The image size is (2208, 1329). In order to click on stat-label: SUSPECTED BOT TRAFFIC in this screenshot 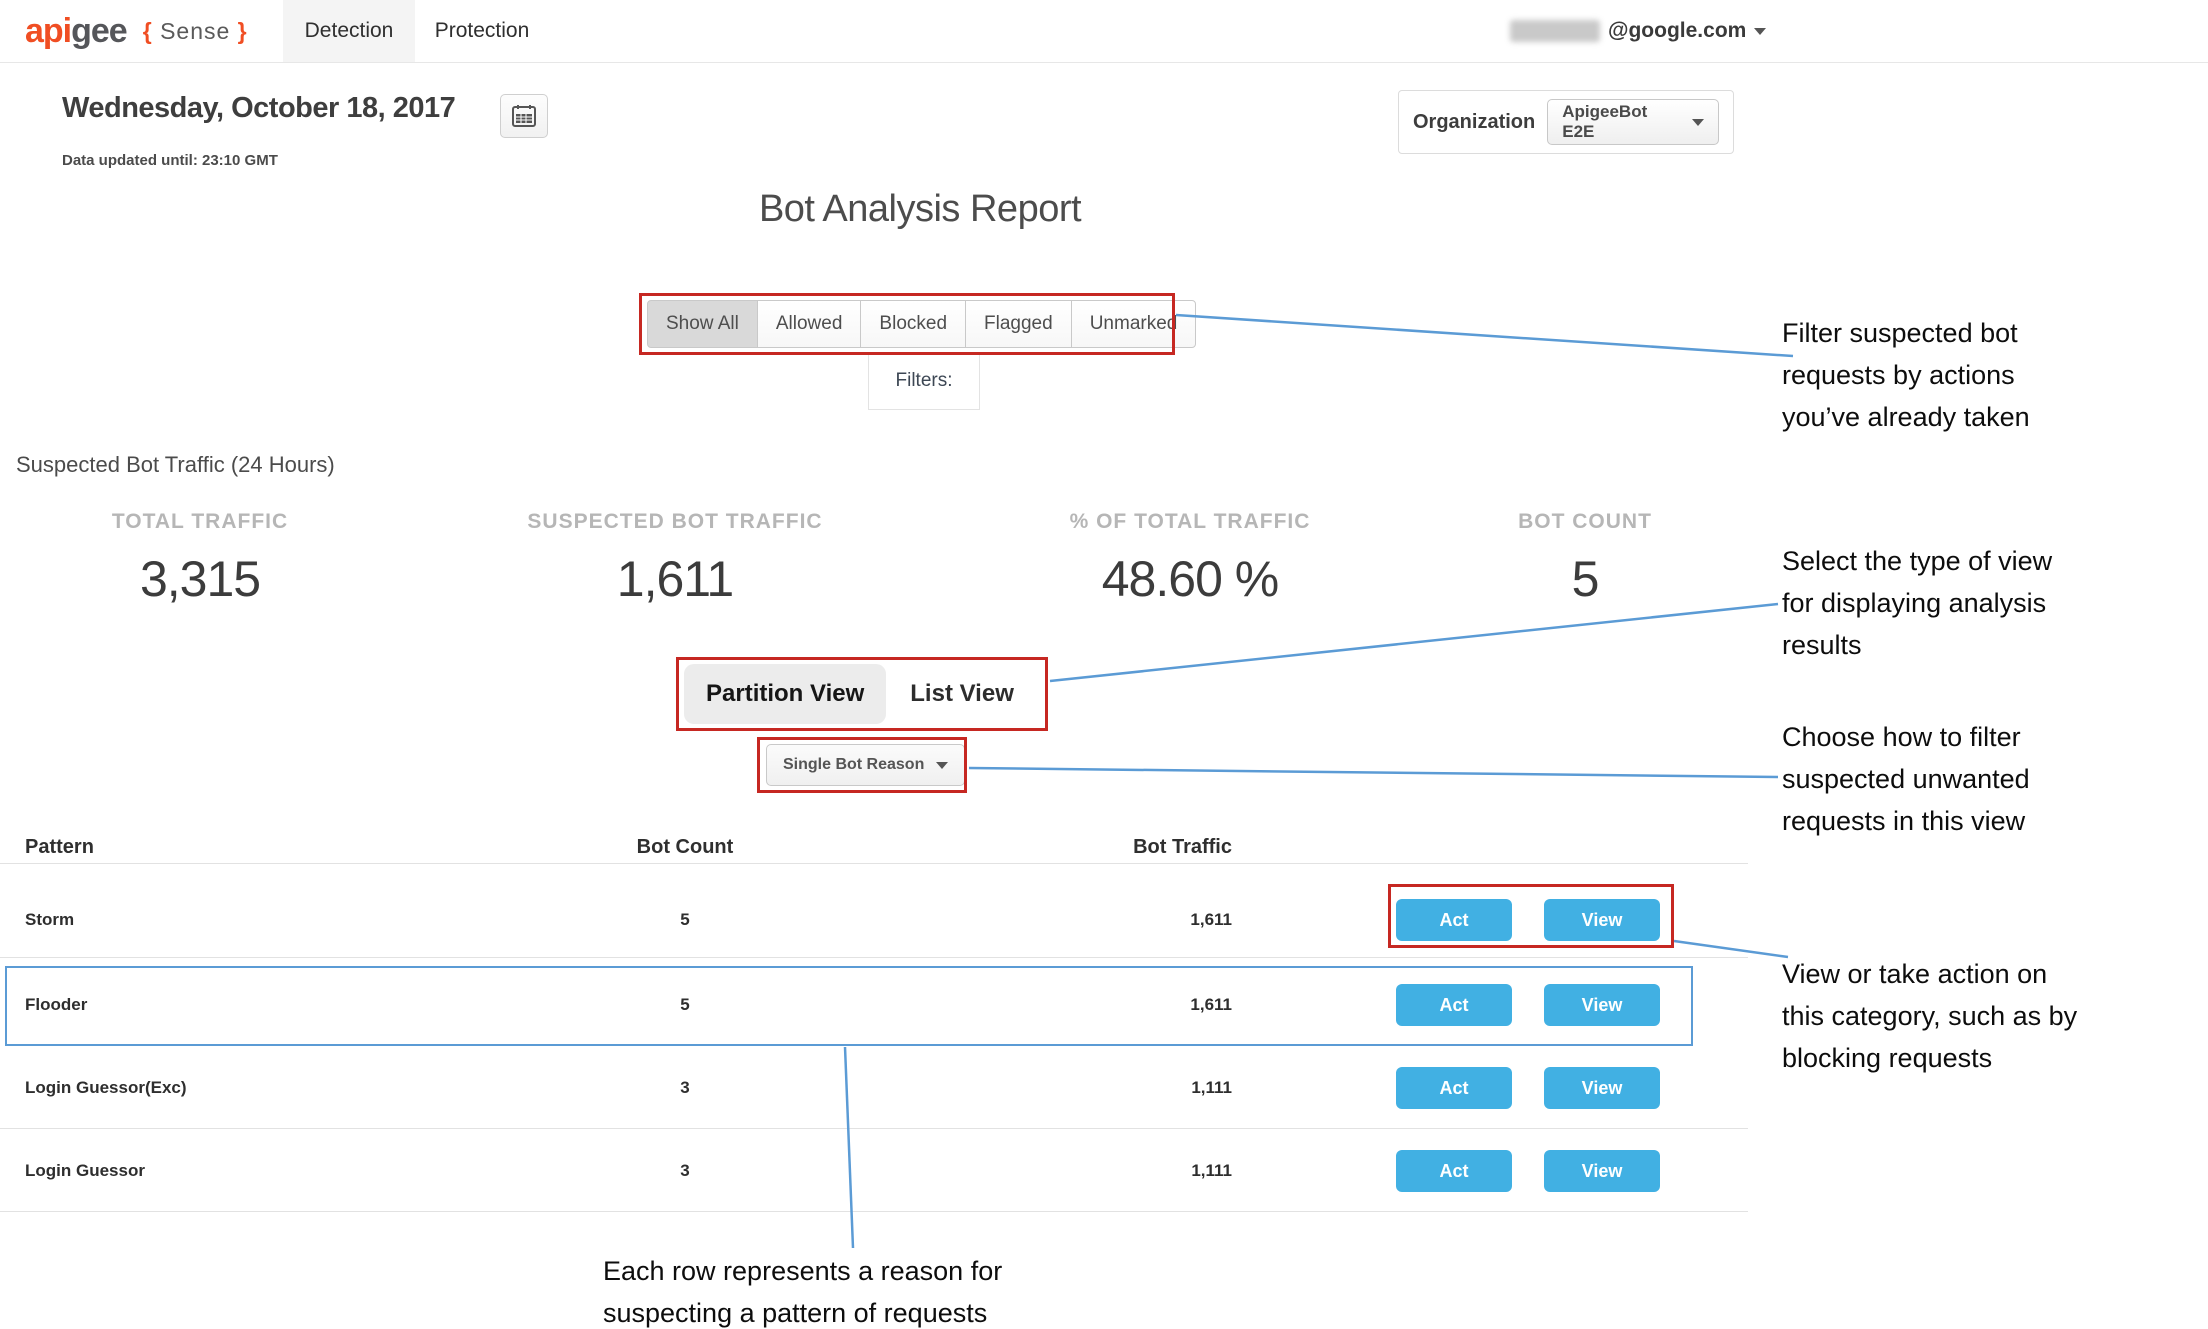, I will do `click(675, 521)`.